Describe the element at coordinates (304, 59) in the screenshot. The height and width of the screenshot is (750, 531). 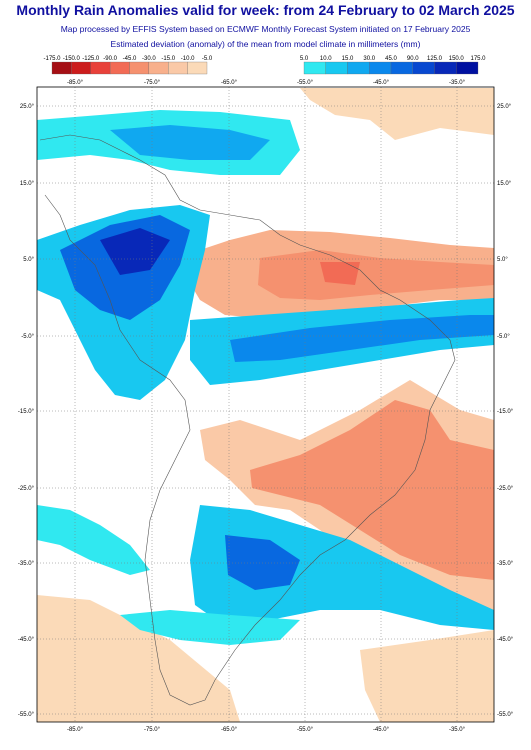
I see `colorbar-wet-label: 5.0` at that location.